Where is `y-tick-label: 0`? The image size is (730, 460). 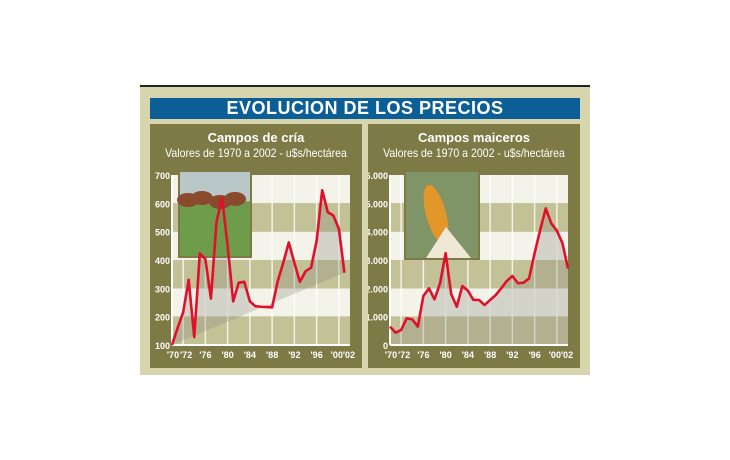 y-tick-label: 0 is located at coordinates (385, 346).